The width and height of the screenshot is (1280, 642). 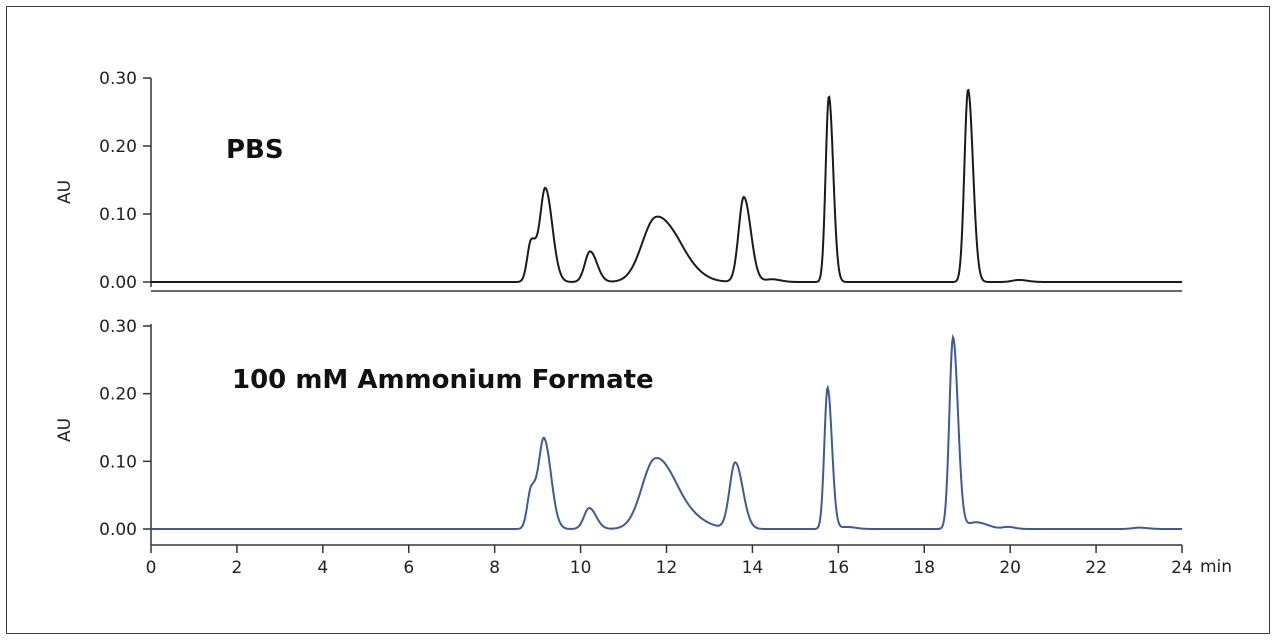 I want to click on panel-title-ammonium-formate: 100 mM Ammonium Formate, so click(x=443, y=380).